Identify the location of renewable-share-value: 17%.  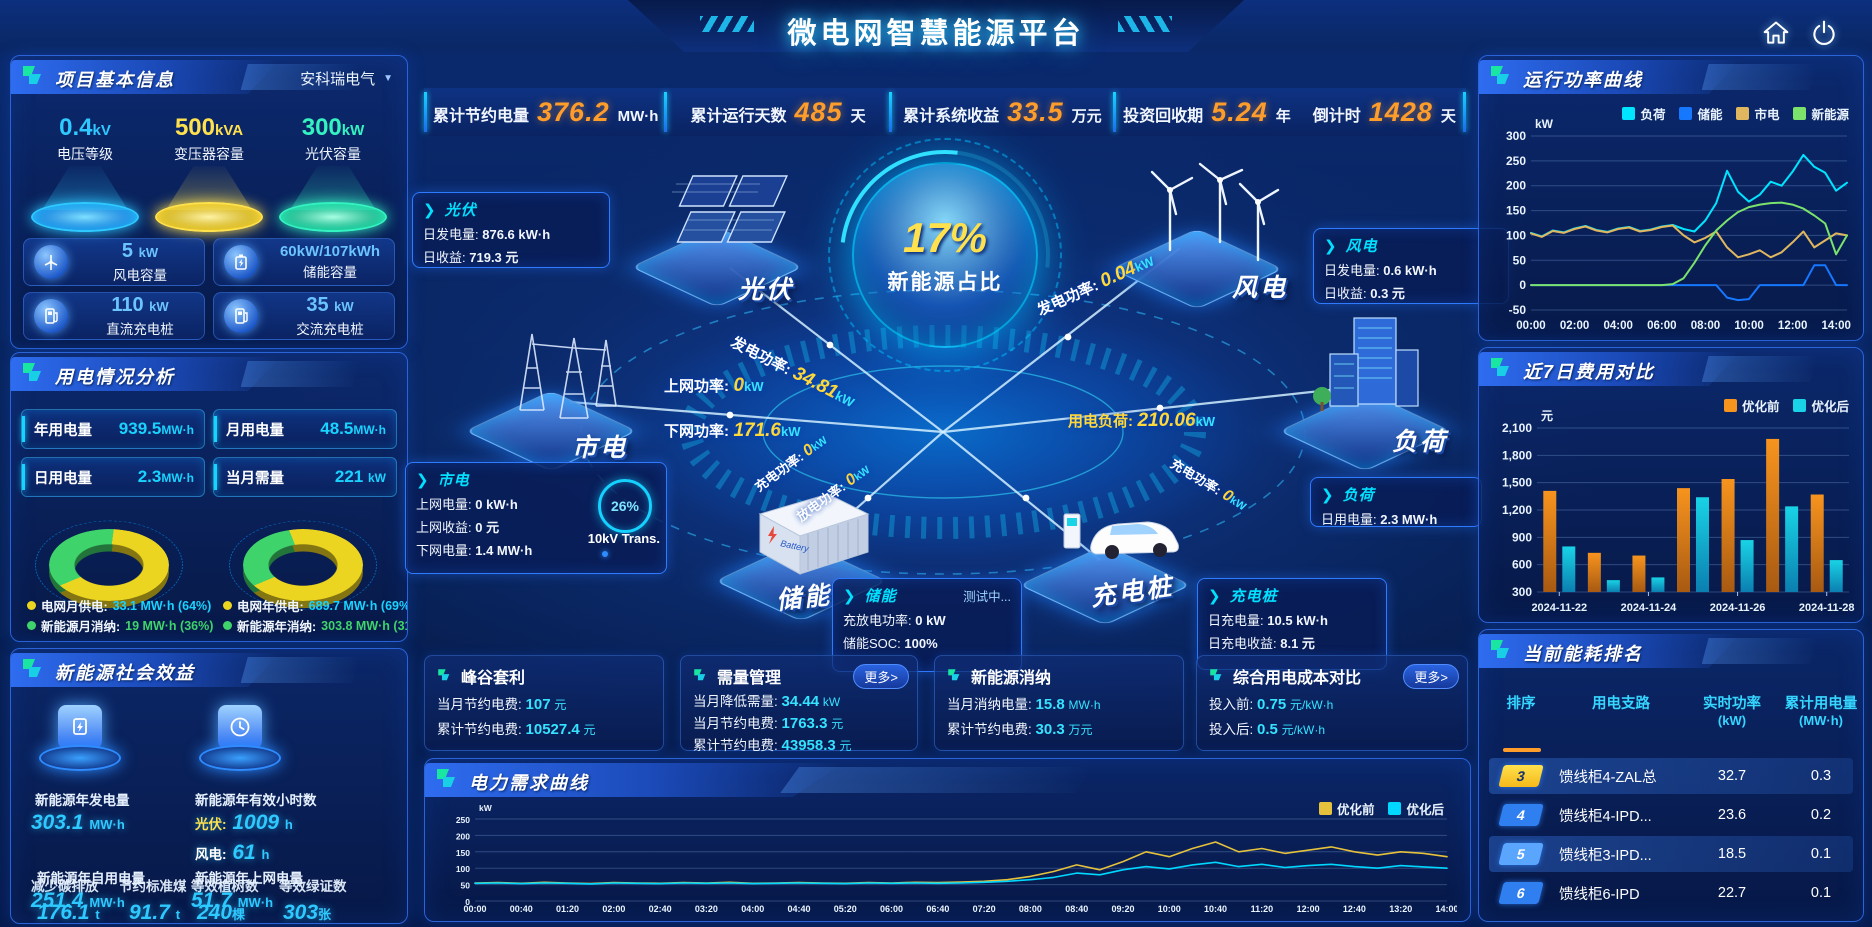
(945, 237).